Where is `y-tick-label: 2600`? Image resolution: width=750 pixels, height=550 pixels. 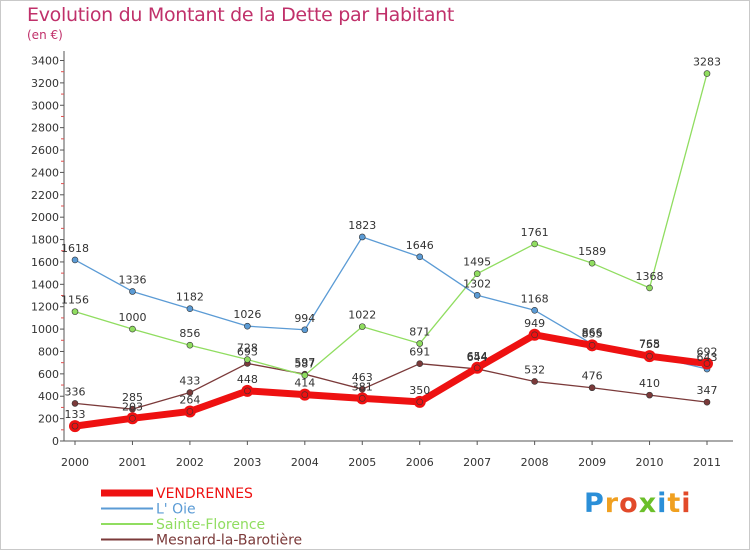 y-tick-label: 2600 is located at coordinates (45, 150).